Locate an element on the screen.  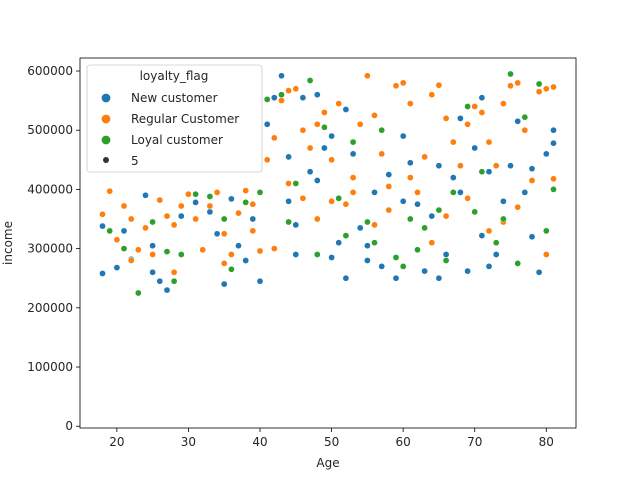
legend-title: loyalty_flag is located at coordinates (174, 76).